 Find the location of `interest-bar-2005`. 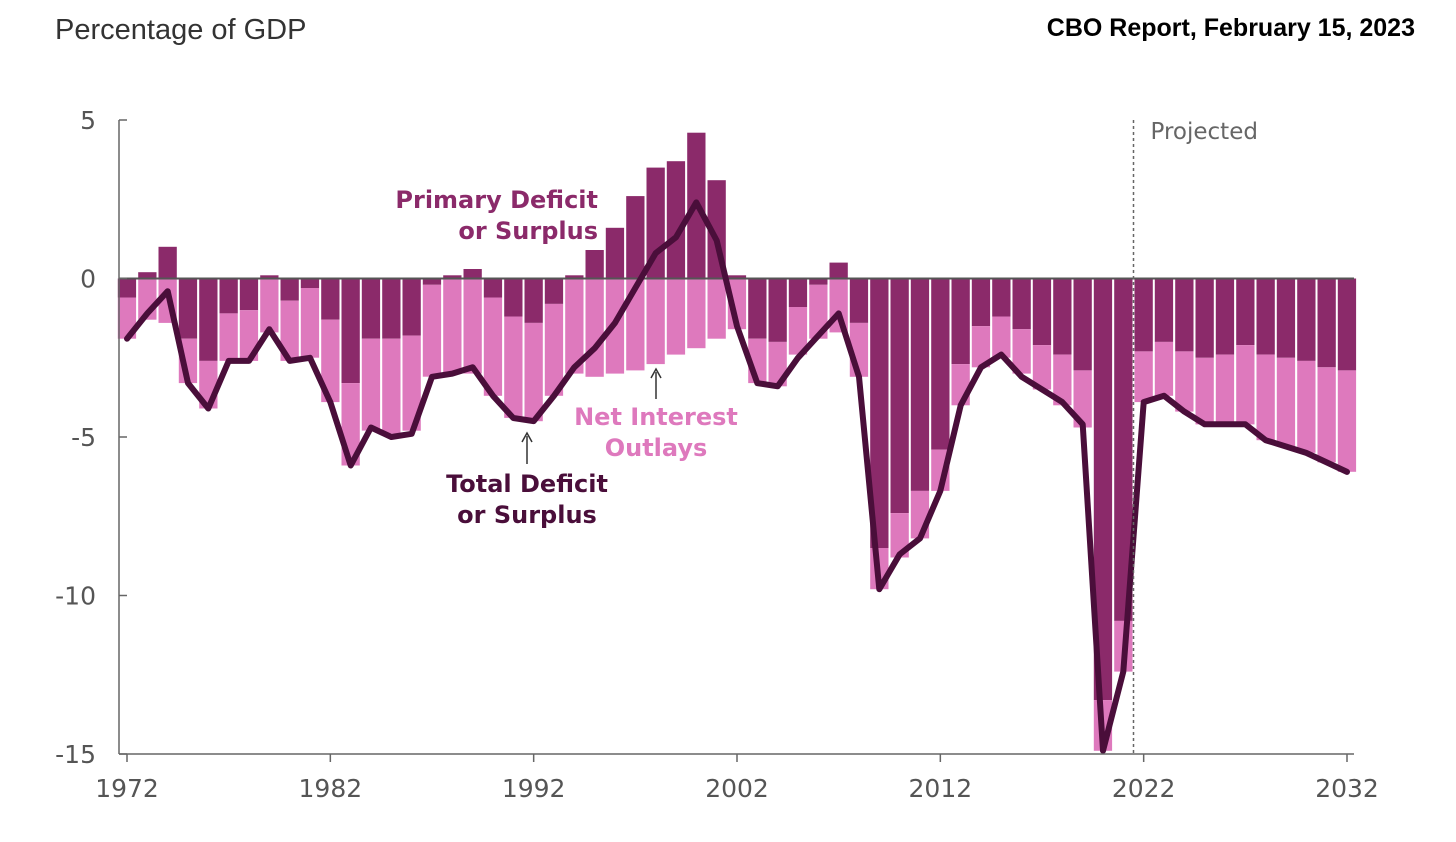

interest-bar-2005 is located at coordinates (798, 331).